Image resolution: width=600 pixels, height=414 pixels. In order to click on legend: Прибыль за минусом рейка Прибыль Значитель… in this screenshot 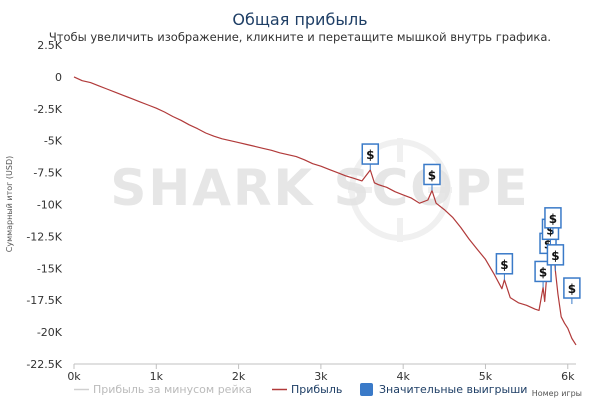, I will do `click(300, 389)`.